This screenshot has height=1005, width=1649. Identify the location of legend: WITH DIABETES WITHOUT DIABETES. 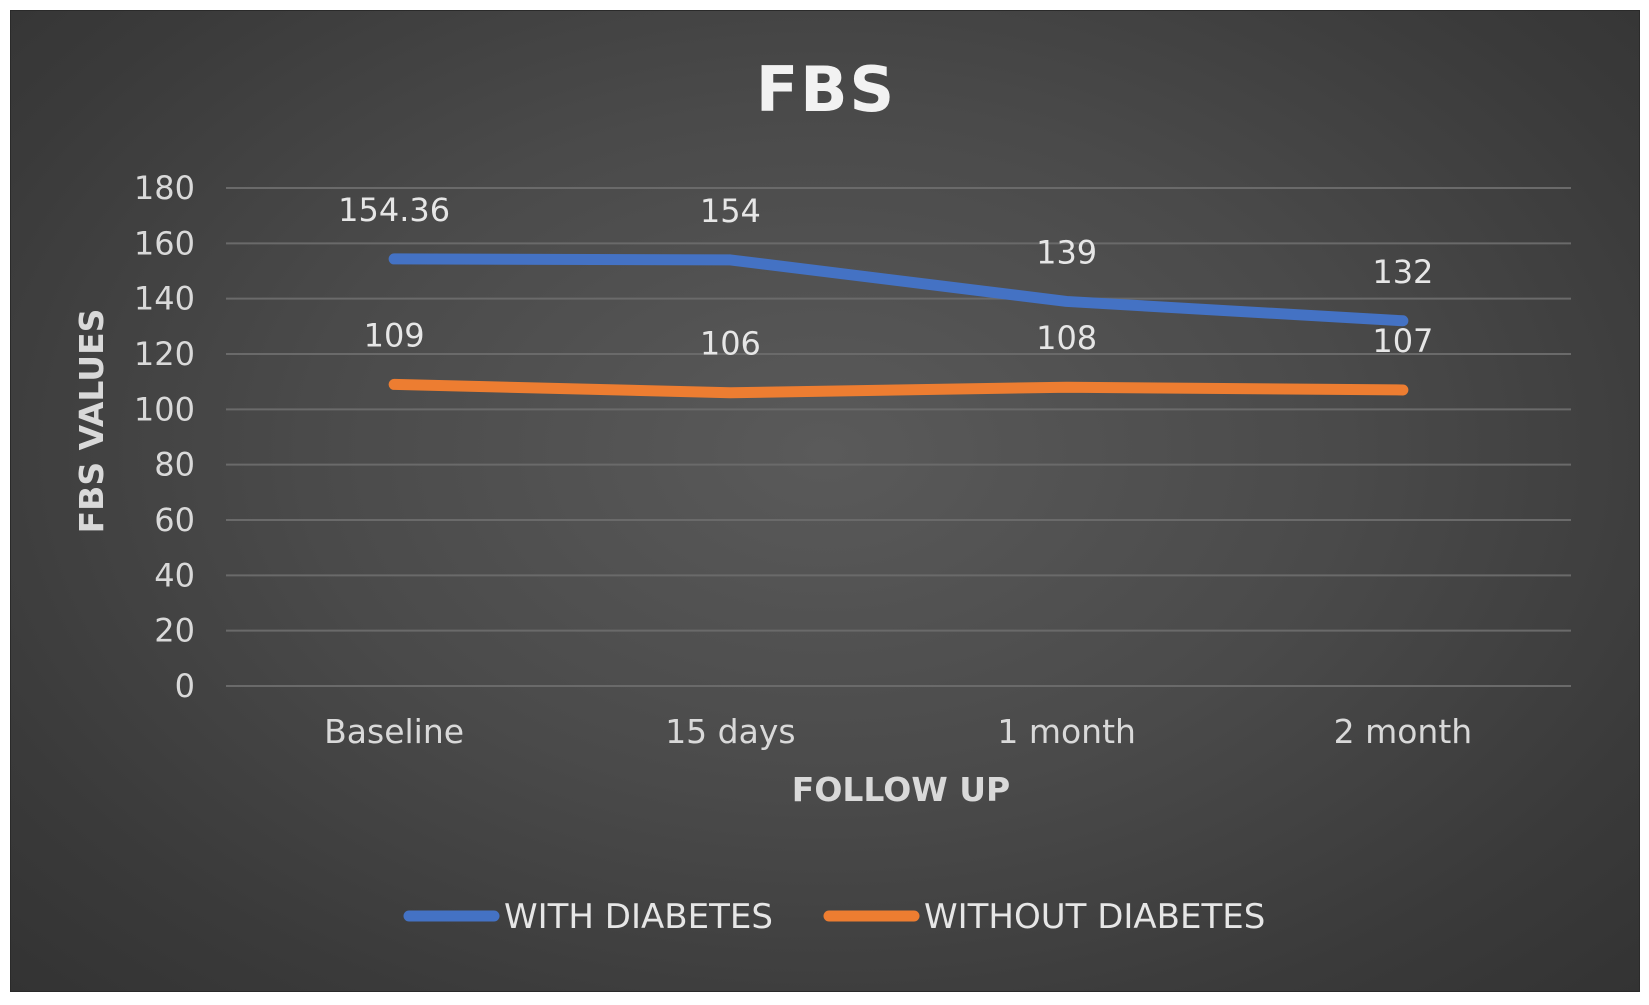
(834, 917).